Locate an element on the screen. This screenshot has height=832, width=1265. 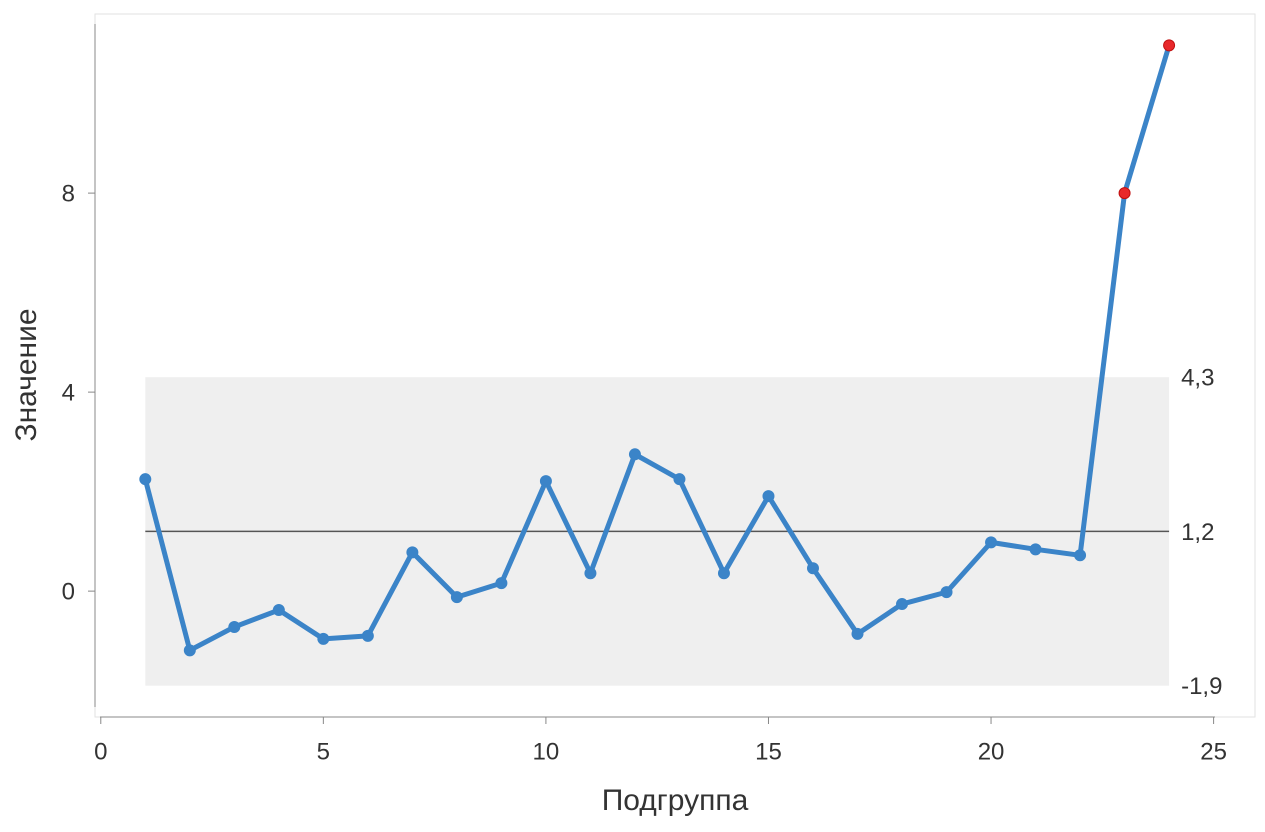
x-tick-label: 20 is located at coordinates (991, 751).